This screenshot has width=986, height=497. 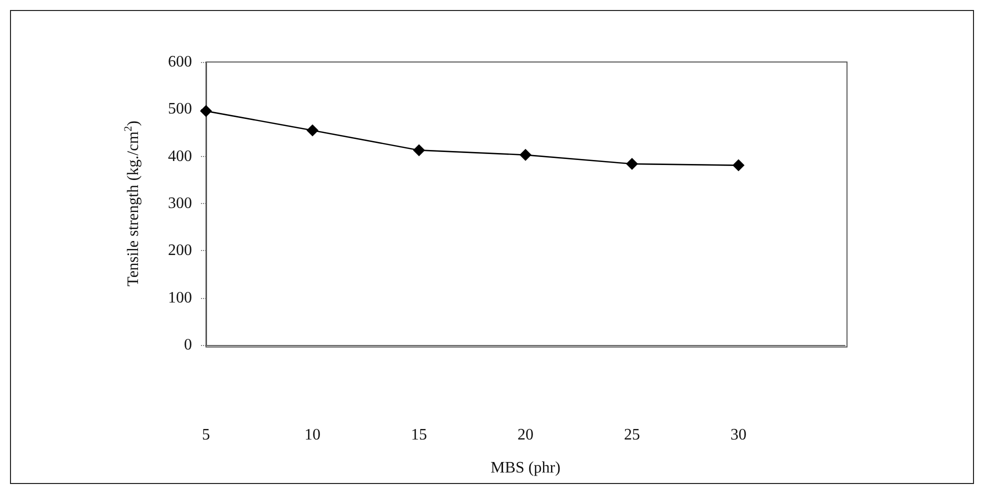 What do you see at coordinates (738, 435) in the screenshot?
I see `x-tick-label: 30` at bounding box center [738, 435].